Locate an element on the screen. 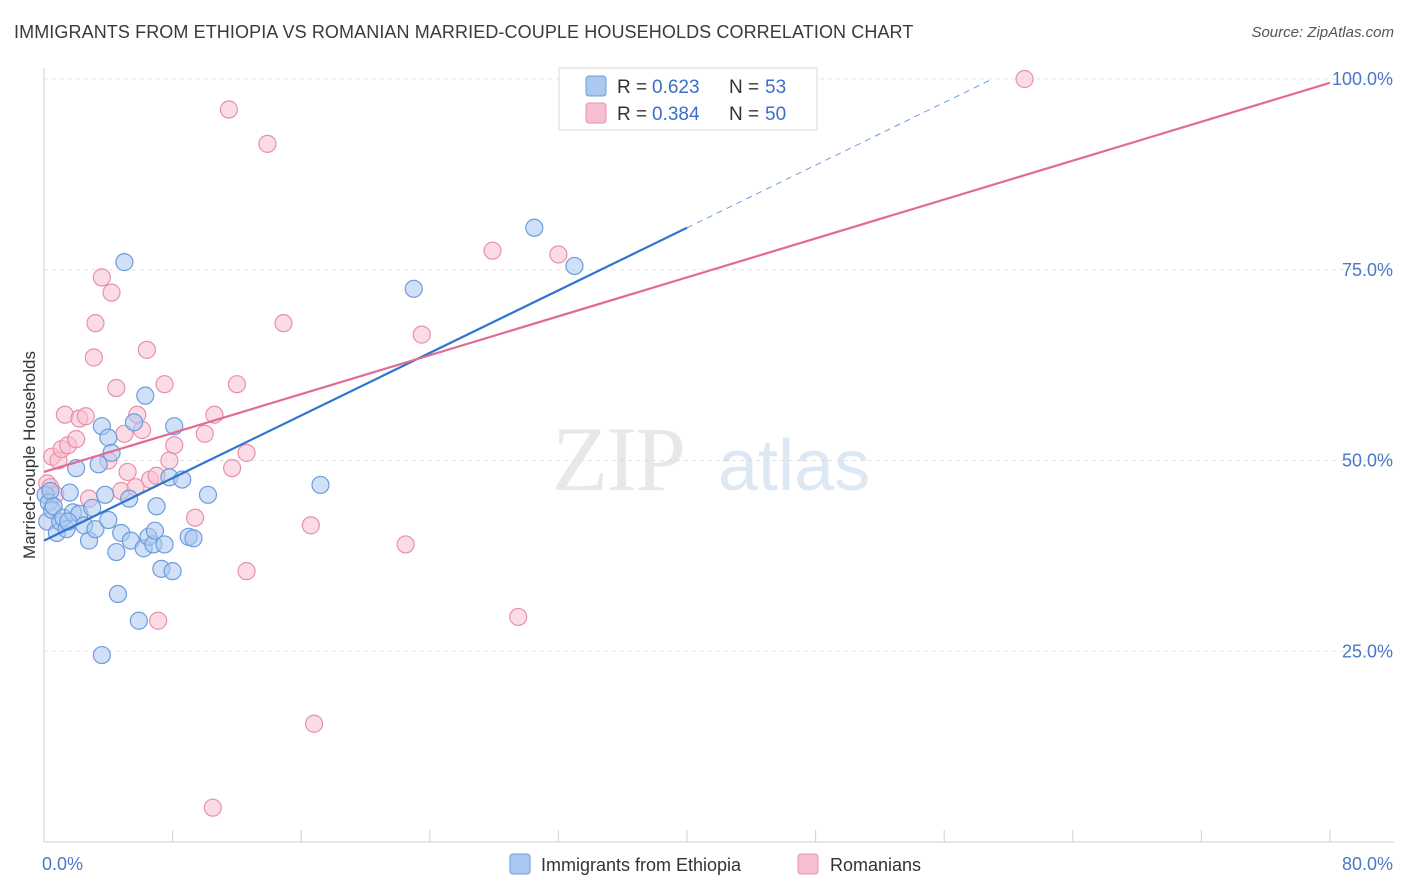  x-tick-labels: 0.0% 80.0% is located at coordinates (717, 864).